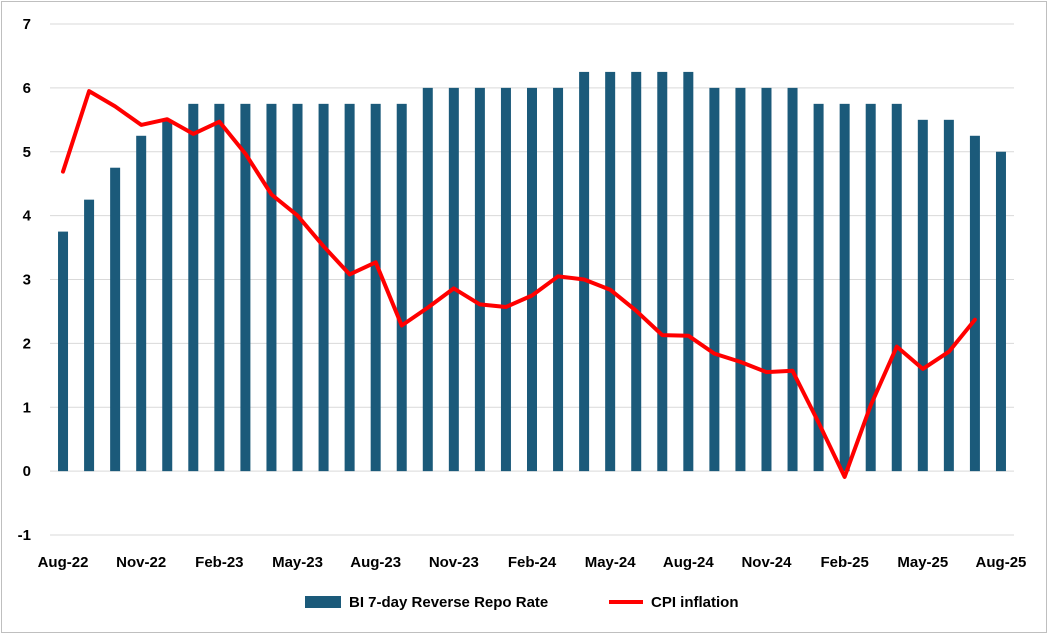 The width and height of the screenshot is (1050, 636). I want to click on y-tick-label: -1, so click(24, 535).